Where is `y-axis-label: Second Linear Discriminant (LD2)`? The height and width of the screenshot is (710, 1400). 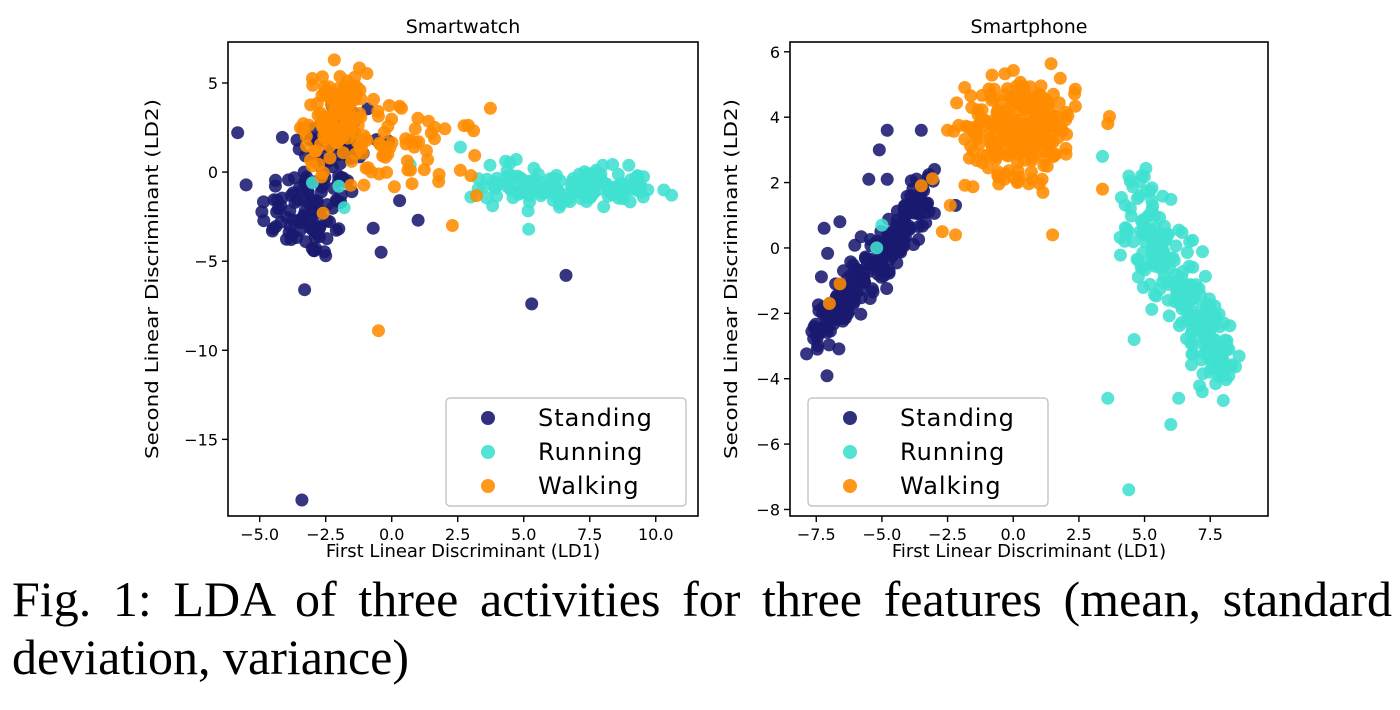 y-axis-label: Second Linear Discriminant (LD2) is located at coordinates (731, 279).